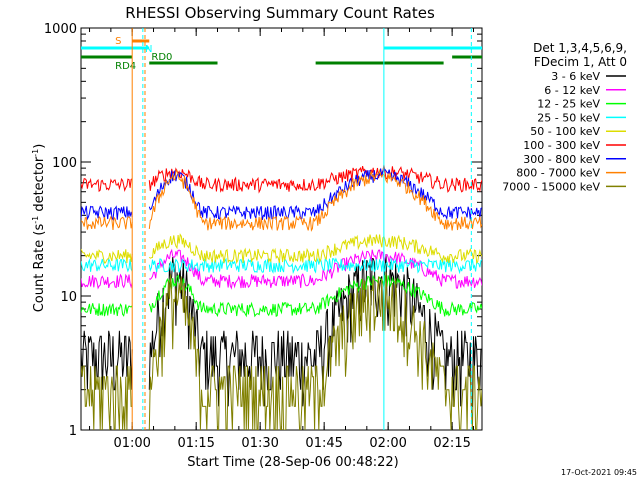 The height and width of the screenshot is (484, 640). Describe the element at coordinates (561, 159) in the screenshot. I see `legend-label: 300 - 800 keV` at that location.